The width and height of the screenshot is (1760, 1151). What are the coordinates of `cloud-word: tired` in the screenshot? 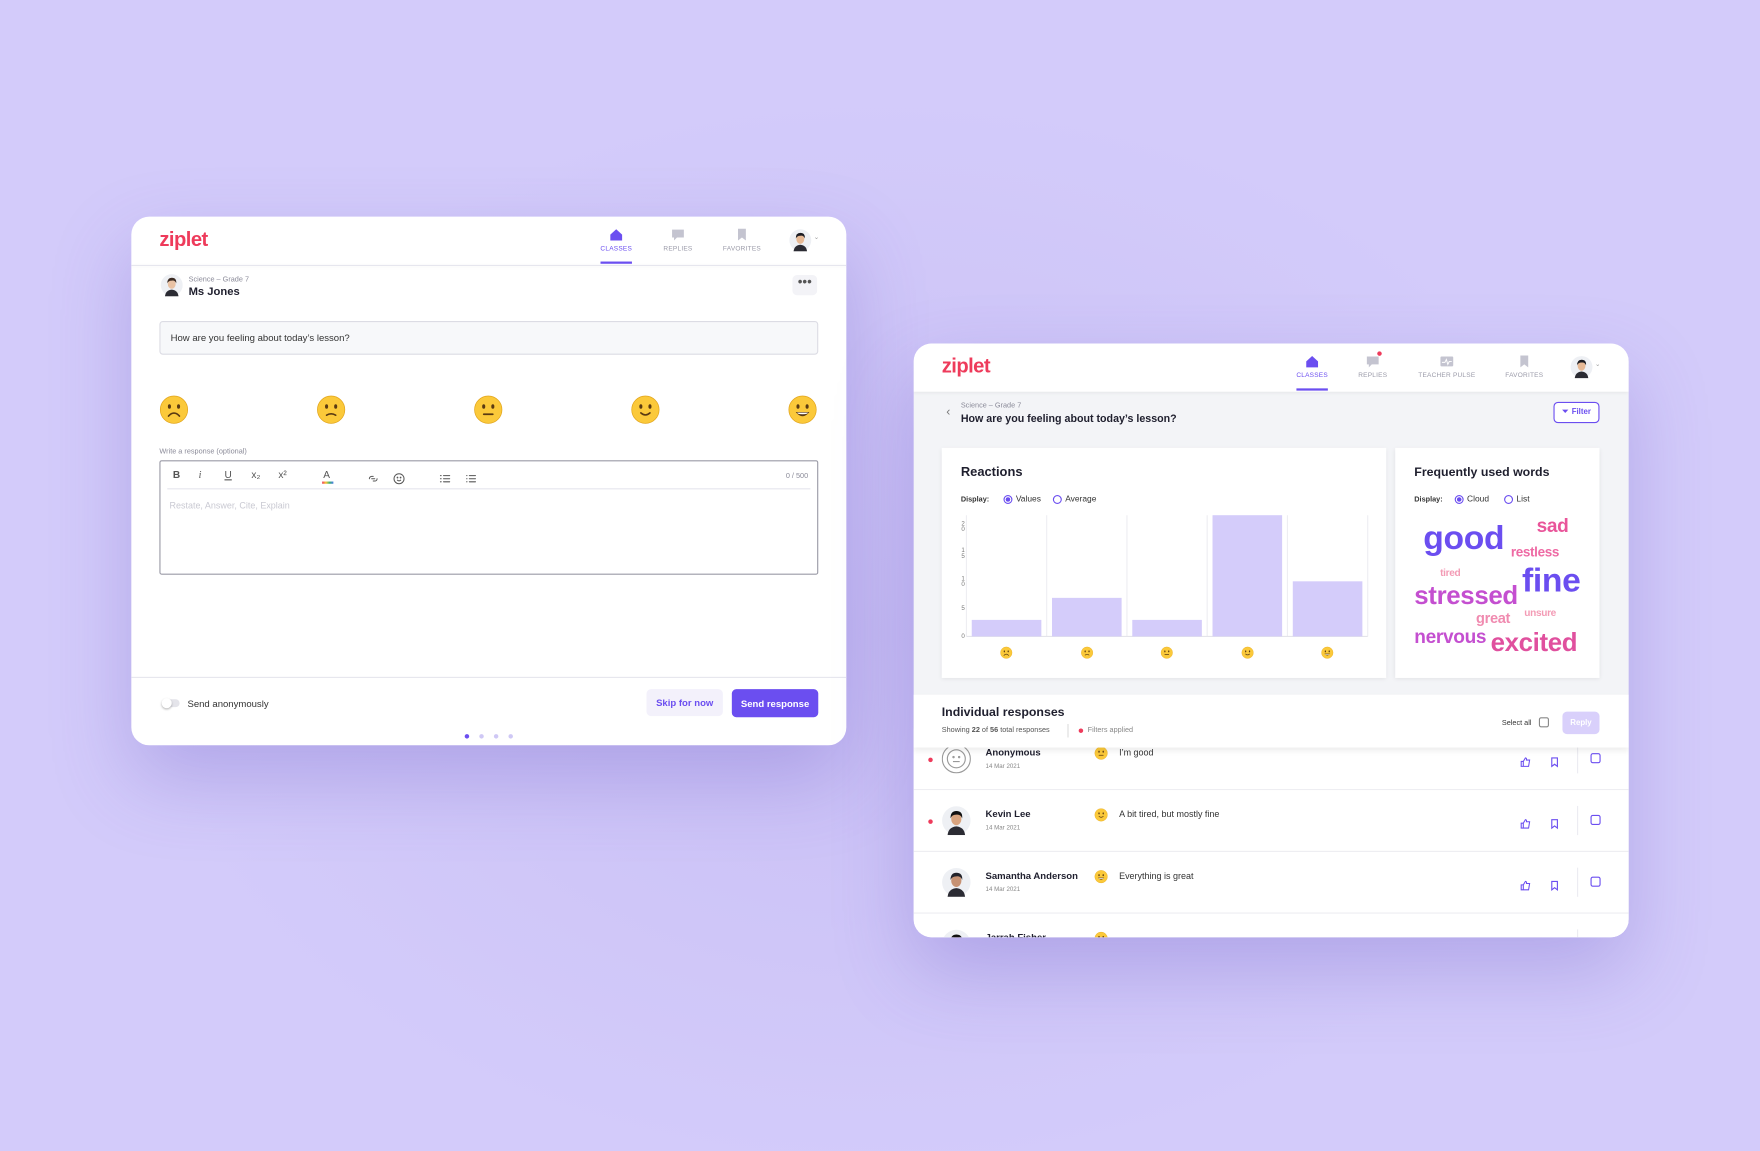 It's located at (1450, 572).